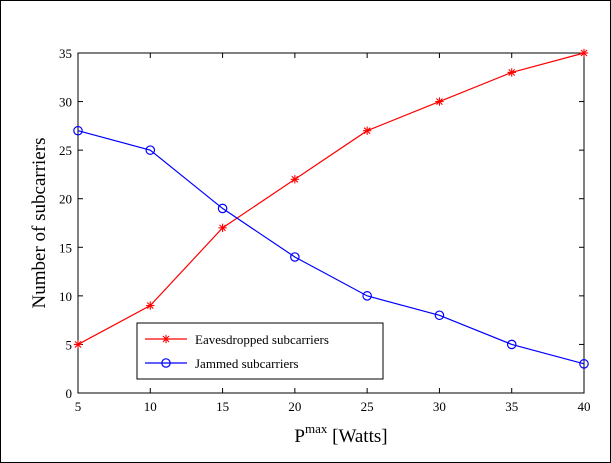 Image resolution: width=611 pixels, height=463 pixels. What do you see at coordinates (294, 406) in the screenshot?
I see `x-tick-label: 20` at bounding box center [294, 406].